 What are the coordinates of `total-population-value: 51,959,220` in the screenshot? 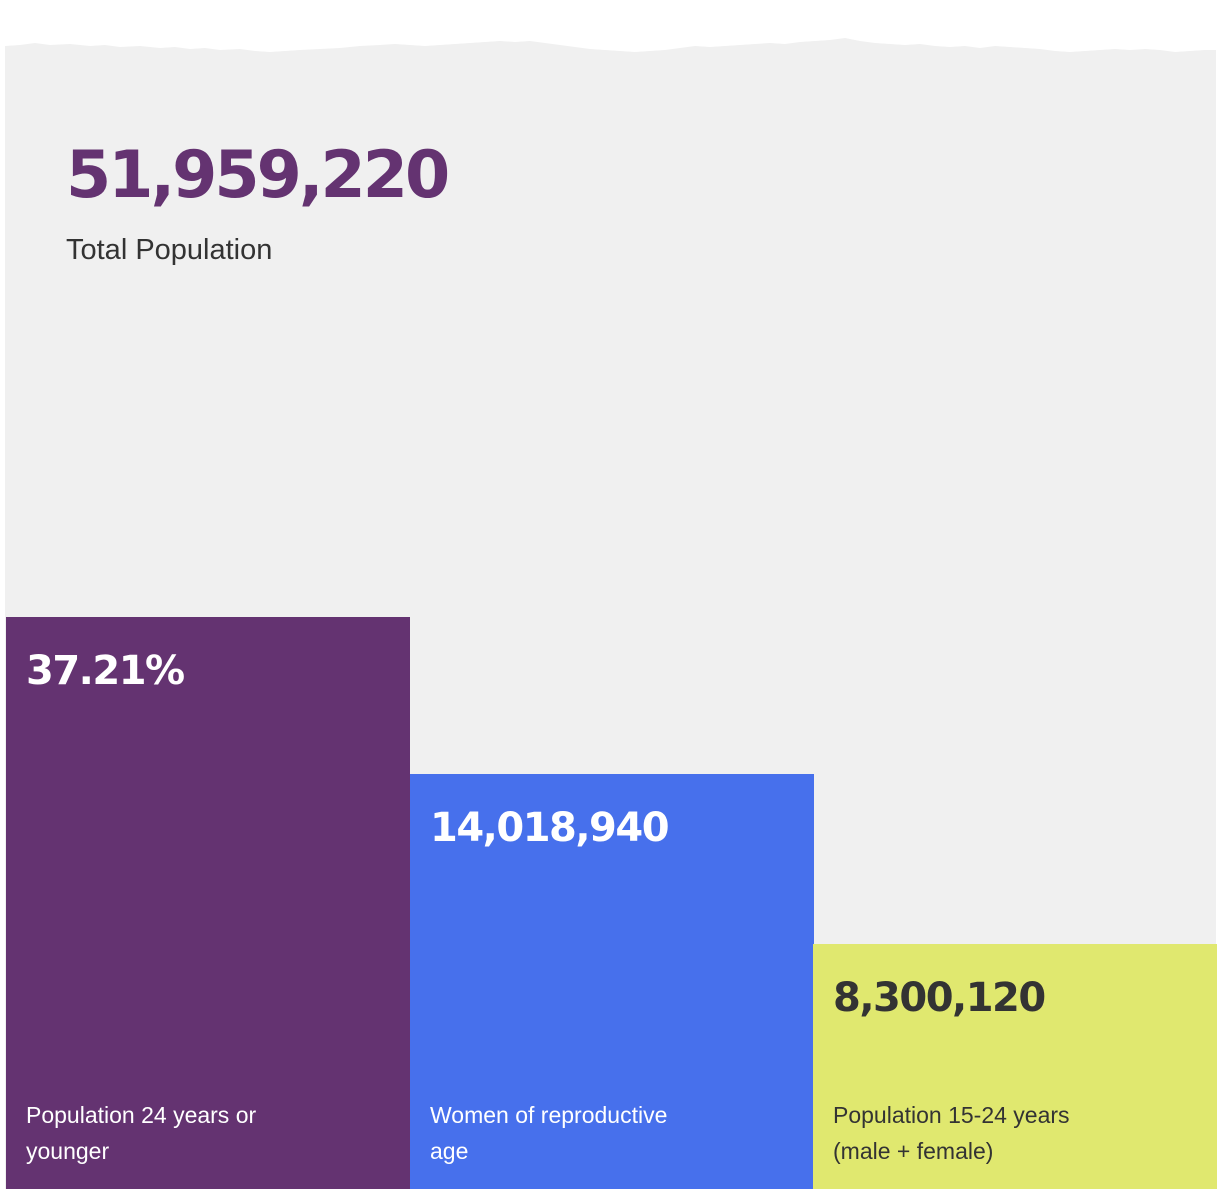 It's located at (258, 175).